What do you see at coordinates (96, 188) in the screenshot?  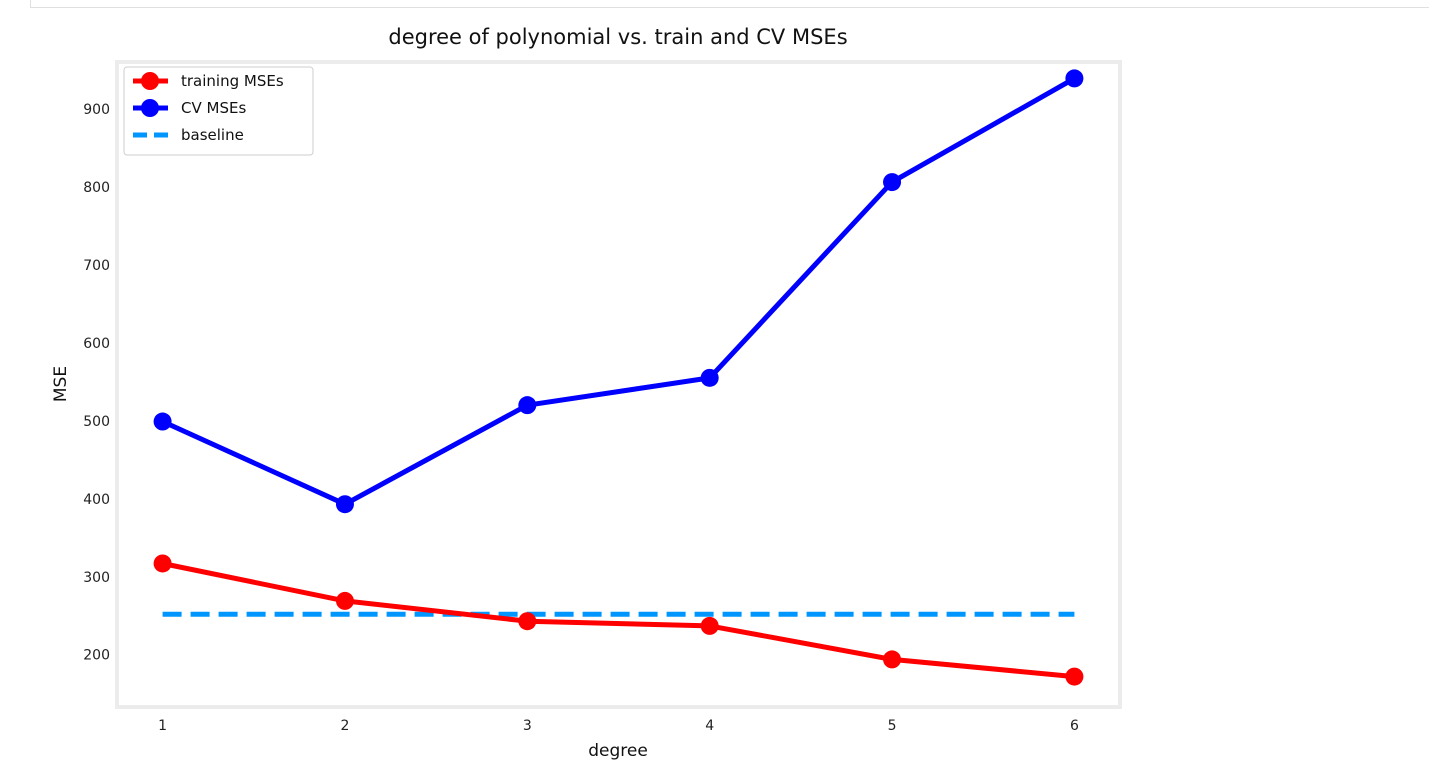 I see `y-tick-label: 800` at bounding box center [96, 188].